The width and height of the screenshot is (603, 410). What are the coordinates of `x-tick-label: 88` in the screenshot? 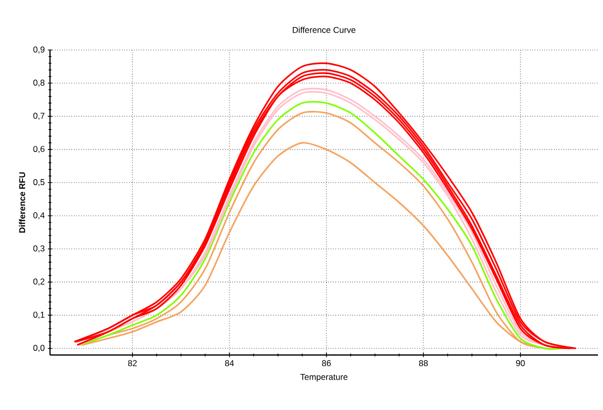 It's located at (423, 363).